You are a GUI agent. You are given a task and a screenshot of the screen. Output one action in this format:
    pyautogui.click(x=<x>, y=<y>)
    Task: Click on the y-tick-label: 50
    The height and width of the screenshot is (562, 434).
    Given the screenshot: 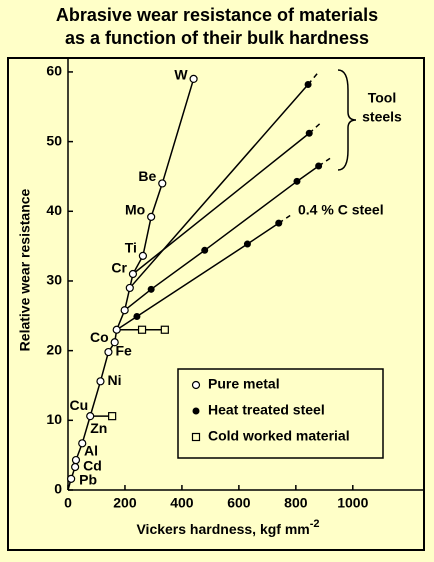 What is the action you would take?
    pyautogui.click(x=54, y=140)
    